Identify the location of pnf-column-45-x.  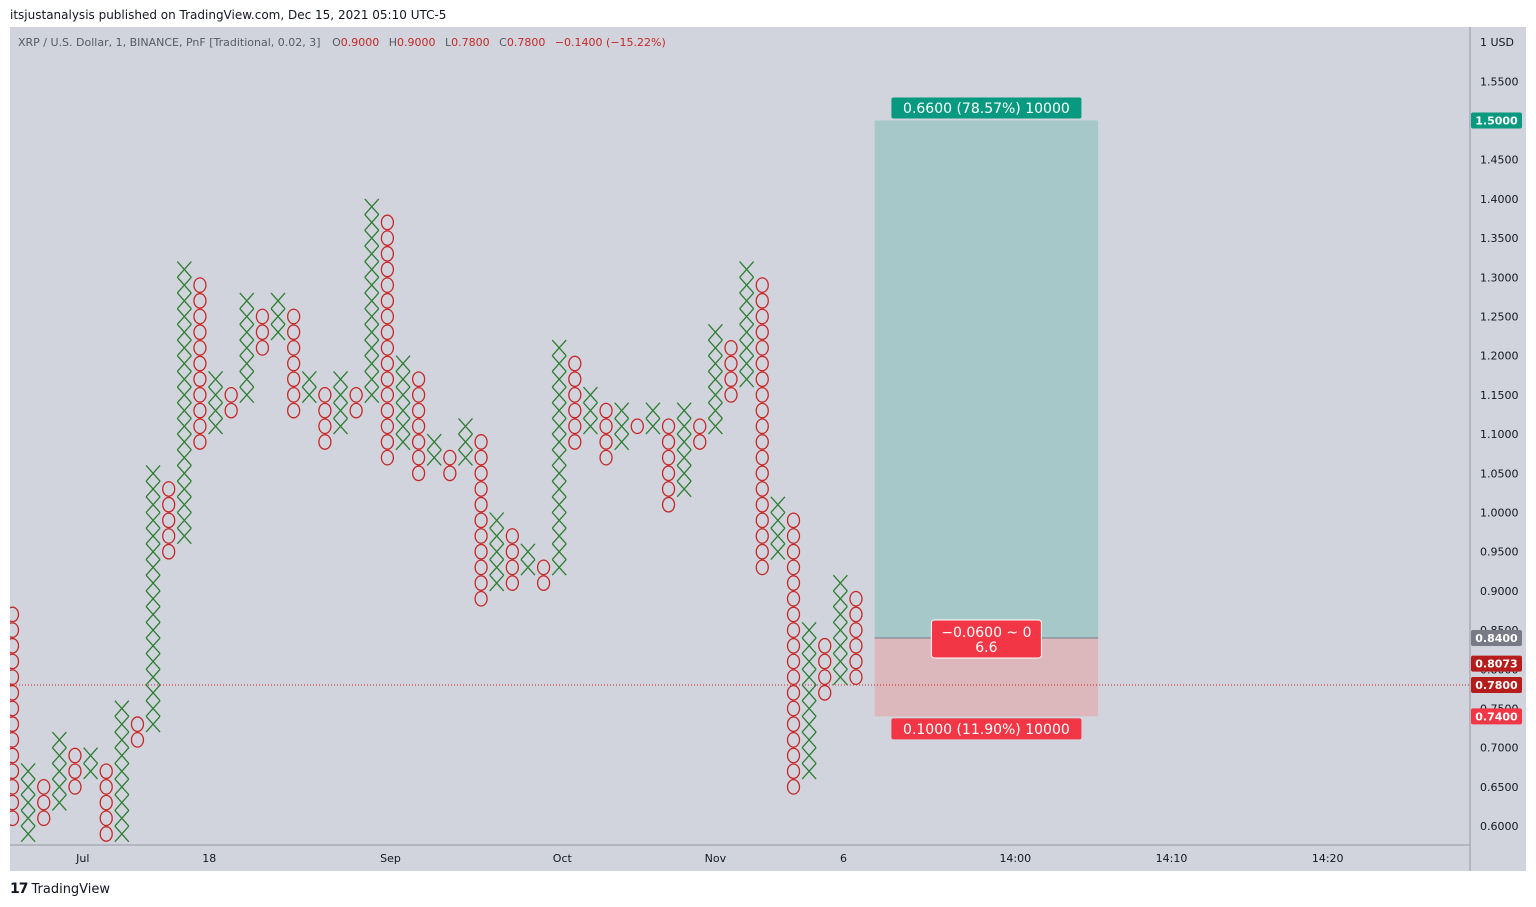
(715, 379).